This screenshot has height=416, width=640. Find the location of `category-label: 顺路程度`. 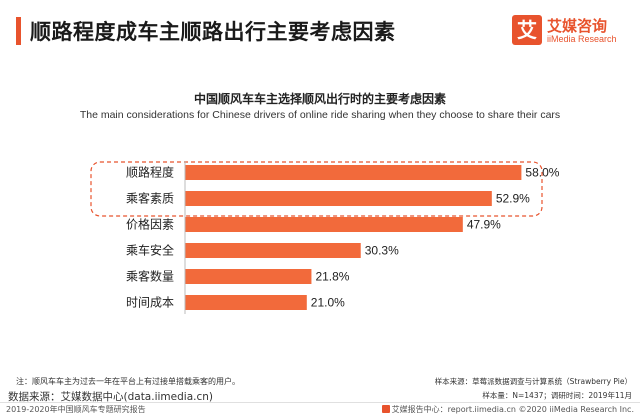

category-label: 顺路程度 is located at coordinates (150, 172).